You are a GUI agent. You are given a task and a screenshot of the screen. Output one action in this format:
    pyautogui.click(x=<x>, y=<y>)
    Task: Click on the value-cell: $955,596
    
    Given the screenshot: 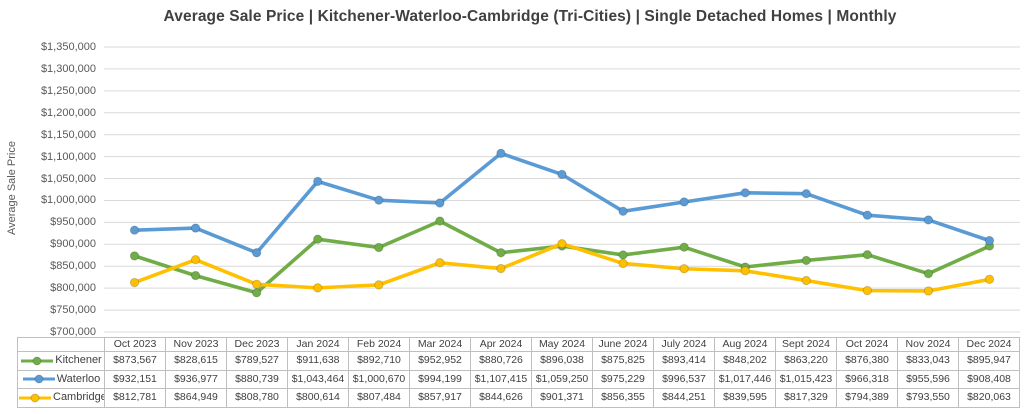 What is the action you would take?
    pyautogui.click(x=928, y=379)
    